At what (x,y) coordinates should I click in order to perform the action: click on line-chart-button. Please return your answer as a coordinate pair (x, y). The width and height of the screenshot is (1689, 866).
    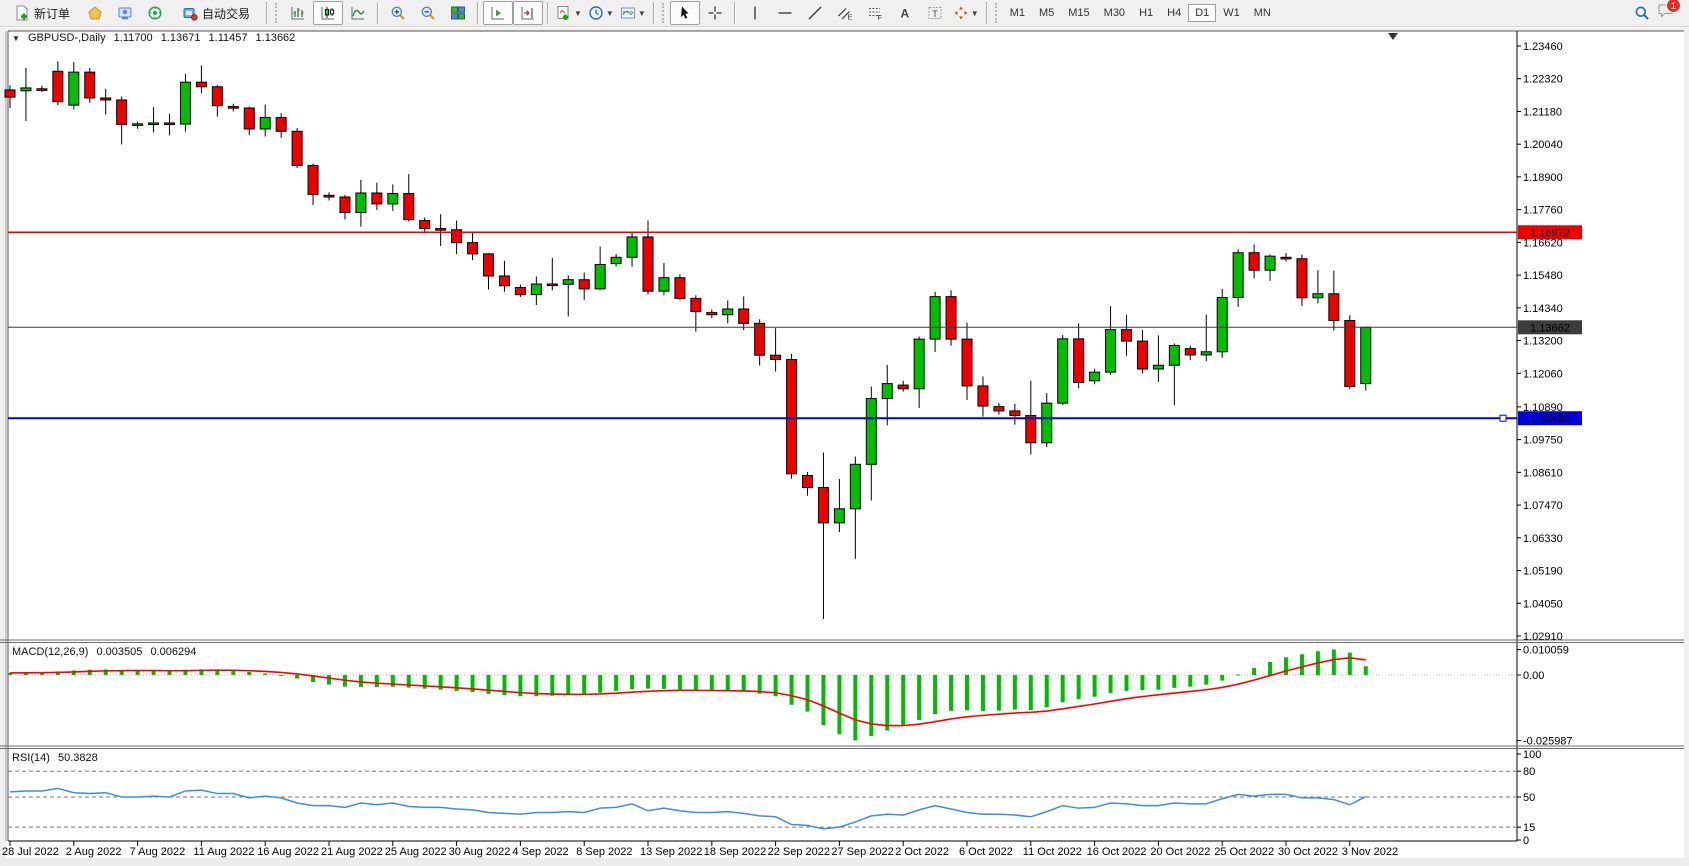
    Looking at the image, I should click on (358, 13).